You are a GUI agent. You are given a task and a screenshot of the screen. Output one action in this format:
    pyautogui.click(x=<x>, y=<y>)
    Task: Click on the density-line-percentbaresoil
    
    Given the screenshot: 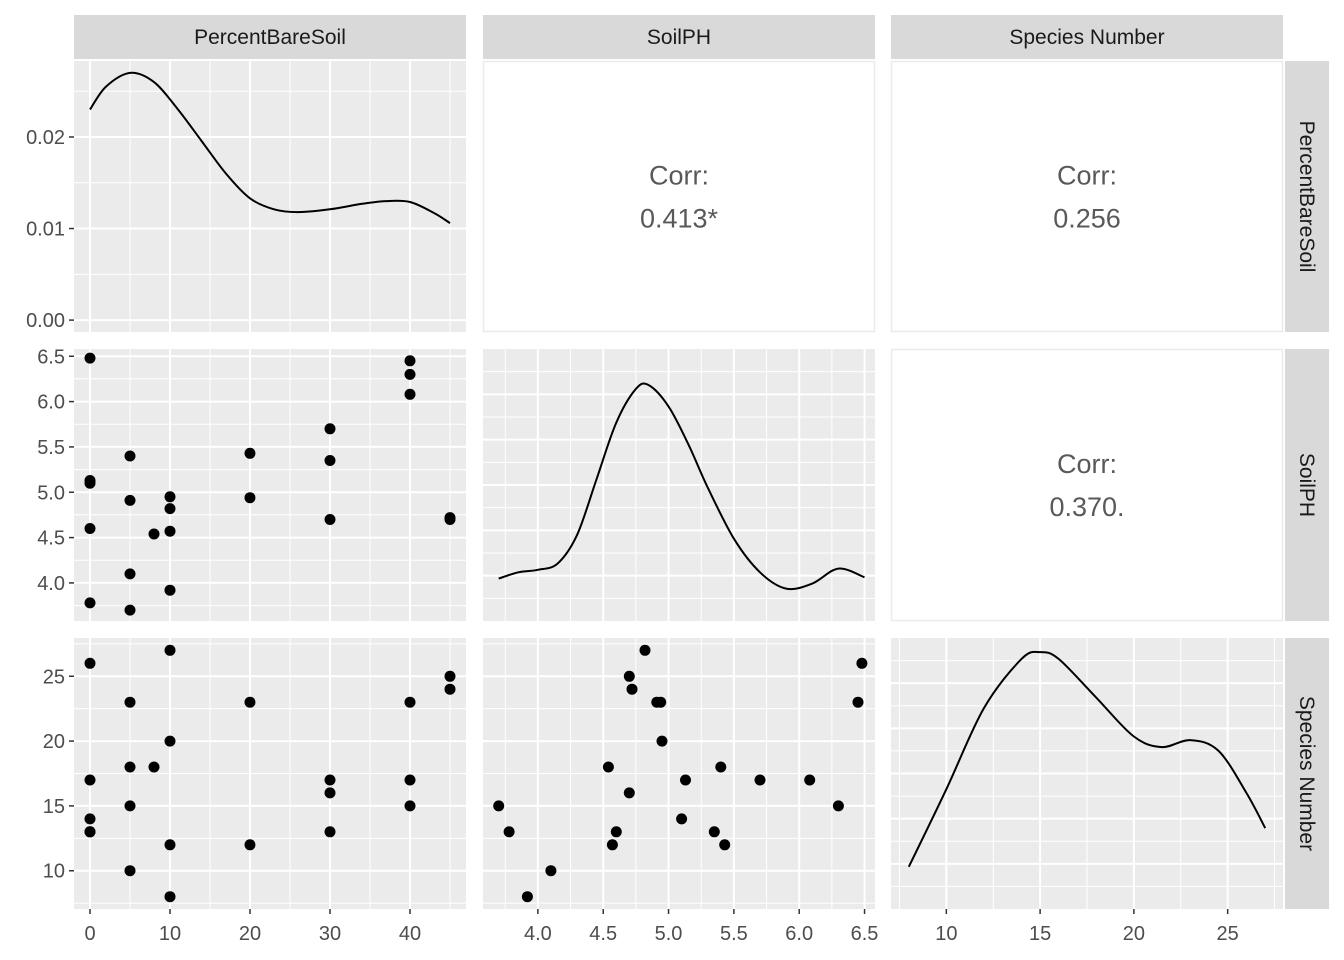 What is the action you would take?
    pyautogui.click(x=270, y=147)
    